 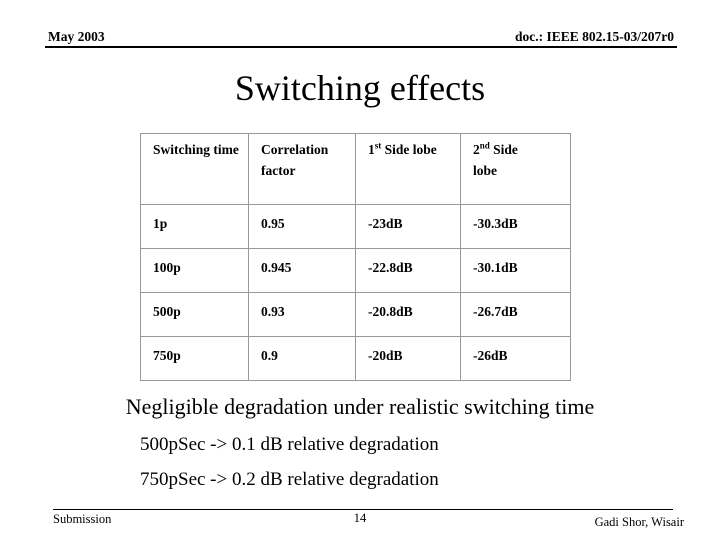 What do you see at coordinates (302, 358) in the screenshot?
I see `cell-correlation-factor: 0.9` at bounding box center [302, 358].